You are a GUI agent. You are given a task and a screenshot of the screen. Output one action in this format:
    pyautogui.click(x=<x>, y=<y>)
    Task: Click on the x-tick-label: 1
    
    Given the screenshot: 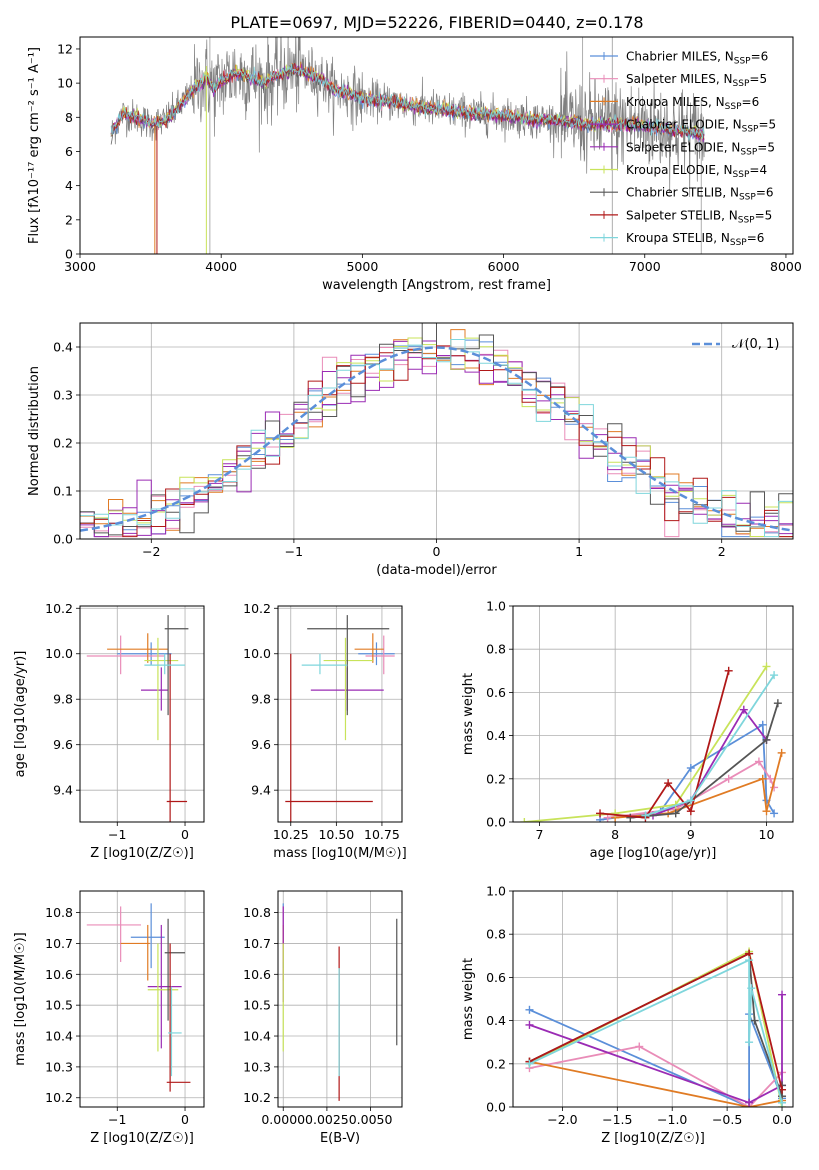 What is the action you would take?
    pyautogui.click(x=579, y=551)
    